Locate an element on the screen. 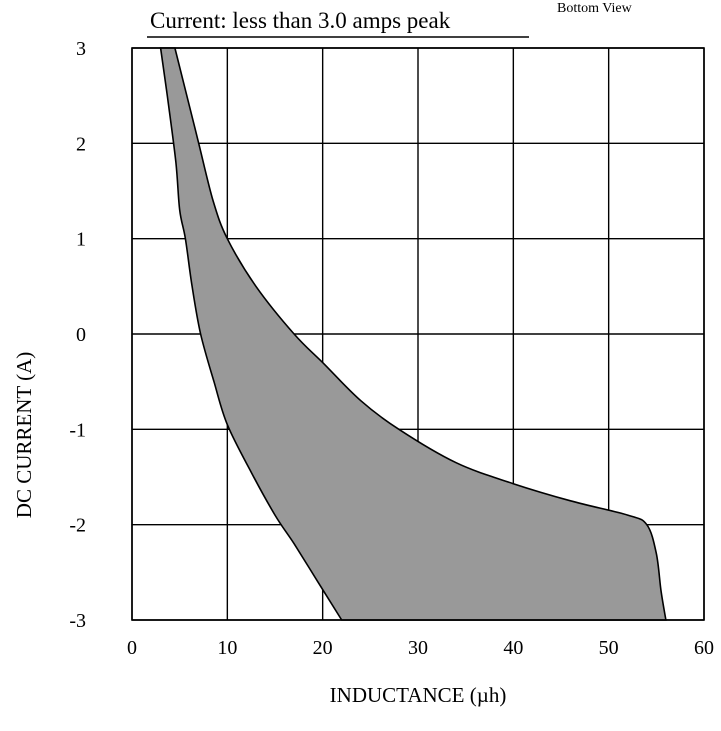 Image resolution: width=721 pixels, height=731 pixels. x-tick-label: 30 is located at coordinates (418, 648).